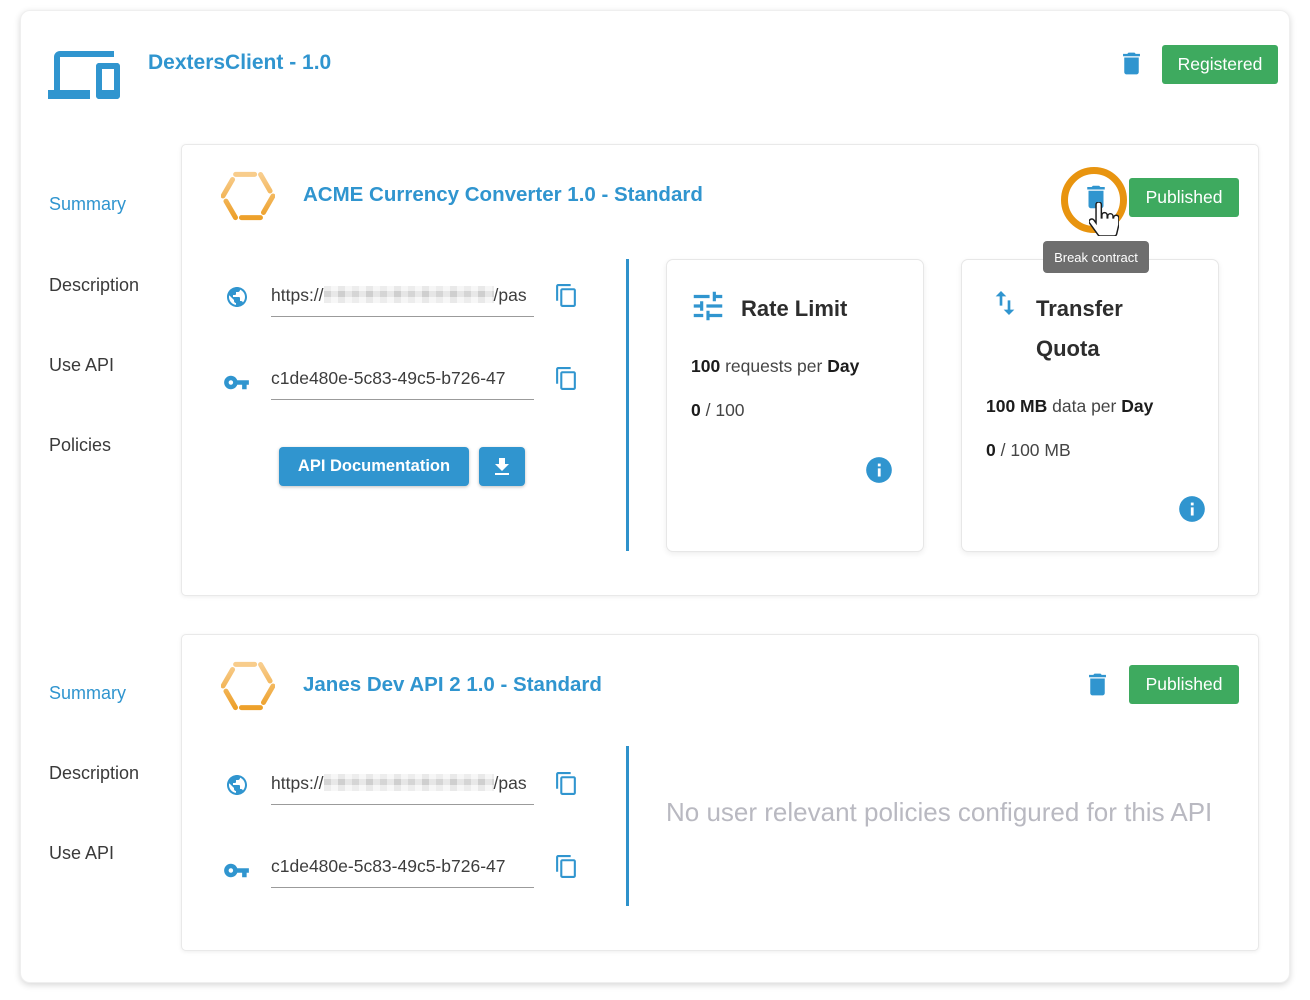 The image size is (1310, 1000). Describe the element at coordinates (374, 466) in the screenshot. I see `api-documentation-button: API Documentation` at that location.